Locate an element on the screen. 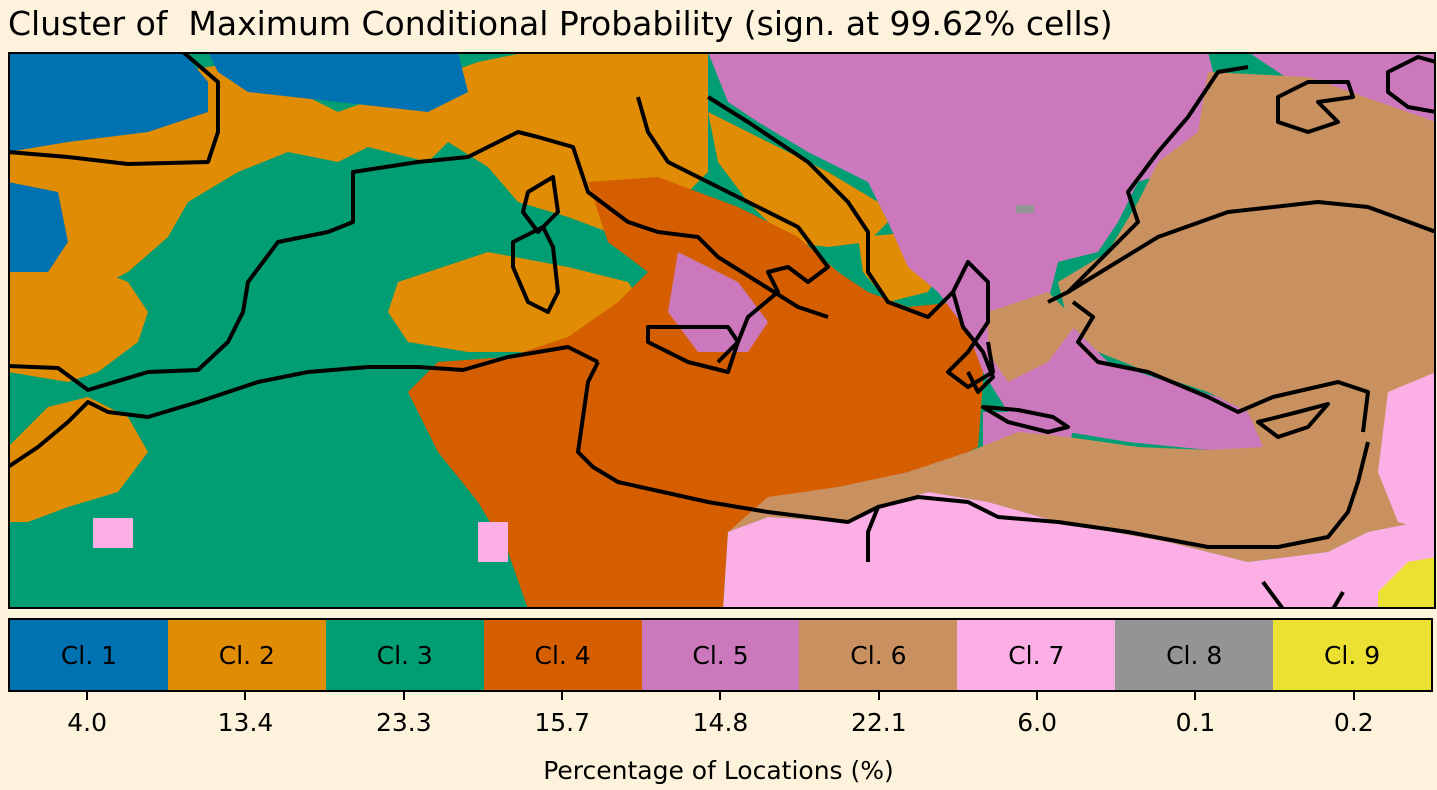 This screenshot has height=790, width=1437. tick-label-cl9: 0.2 is located at coordinates (1353, 722).